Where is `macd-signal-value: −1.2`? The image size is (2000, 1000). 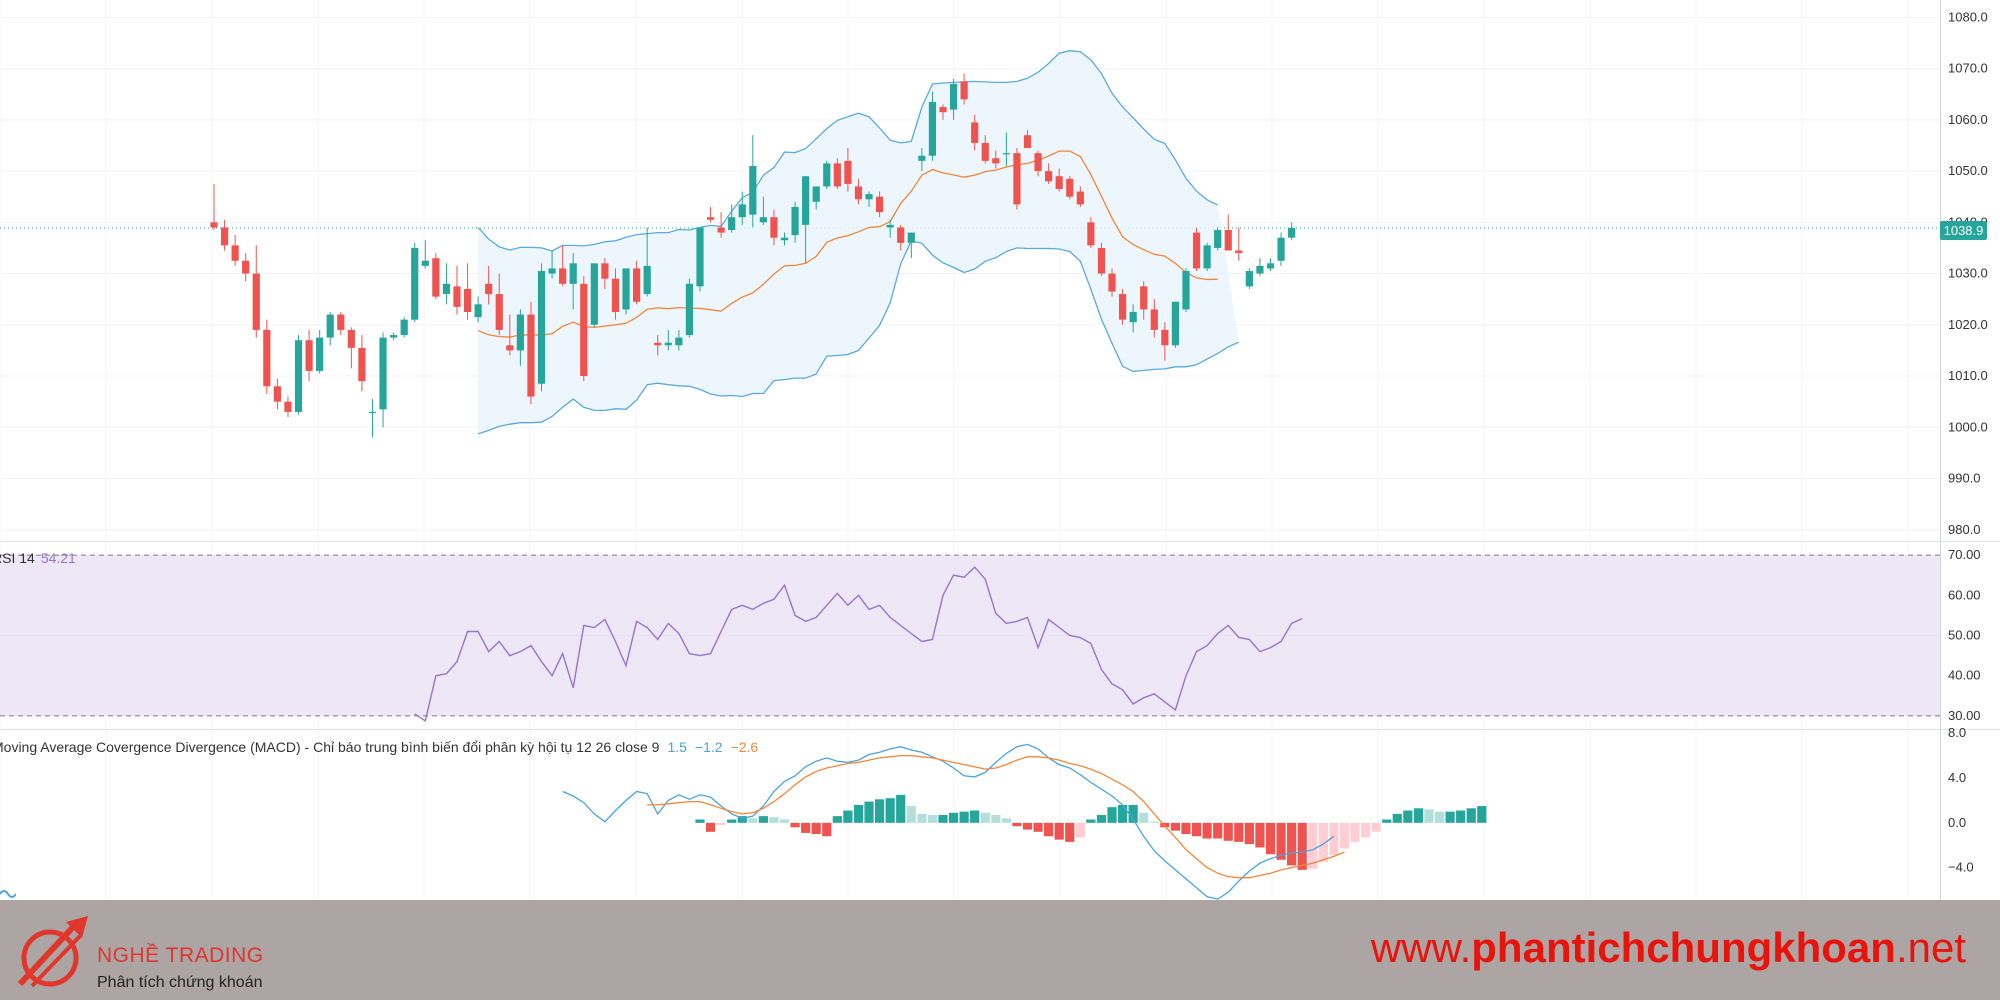
macd-signal-value: −1.2 is located at coordinates (709, 747).